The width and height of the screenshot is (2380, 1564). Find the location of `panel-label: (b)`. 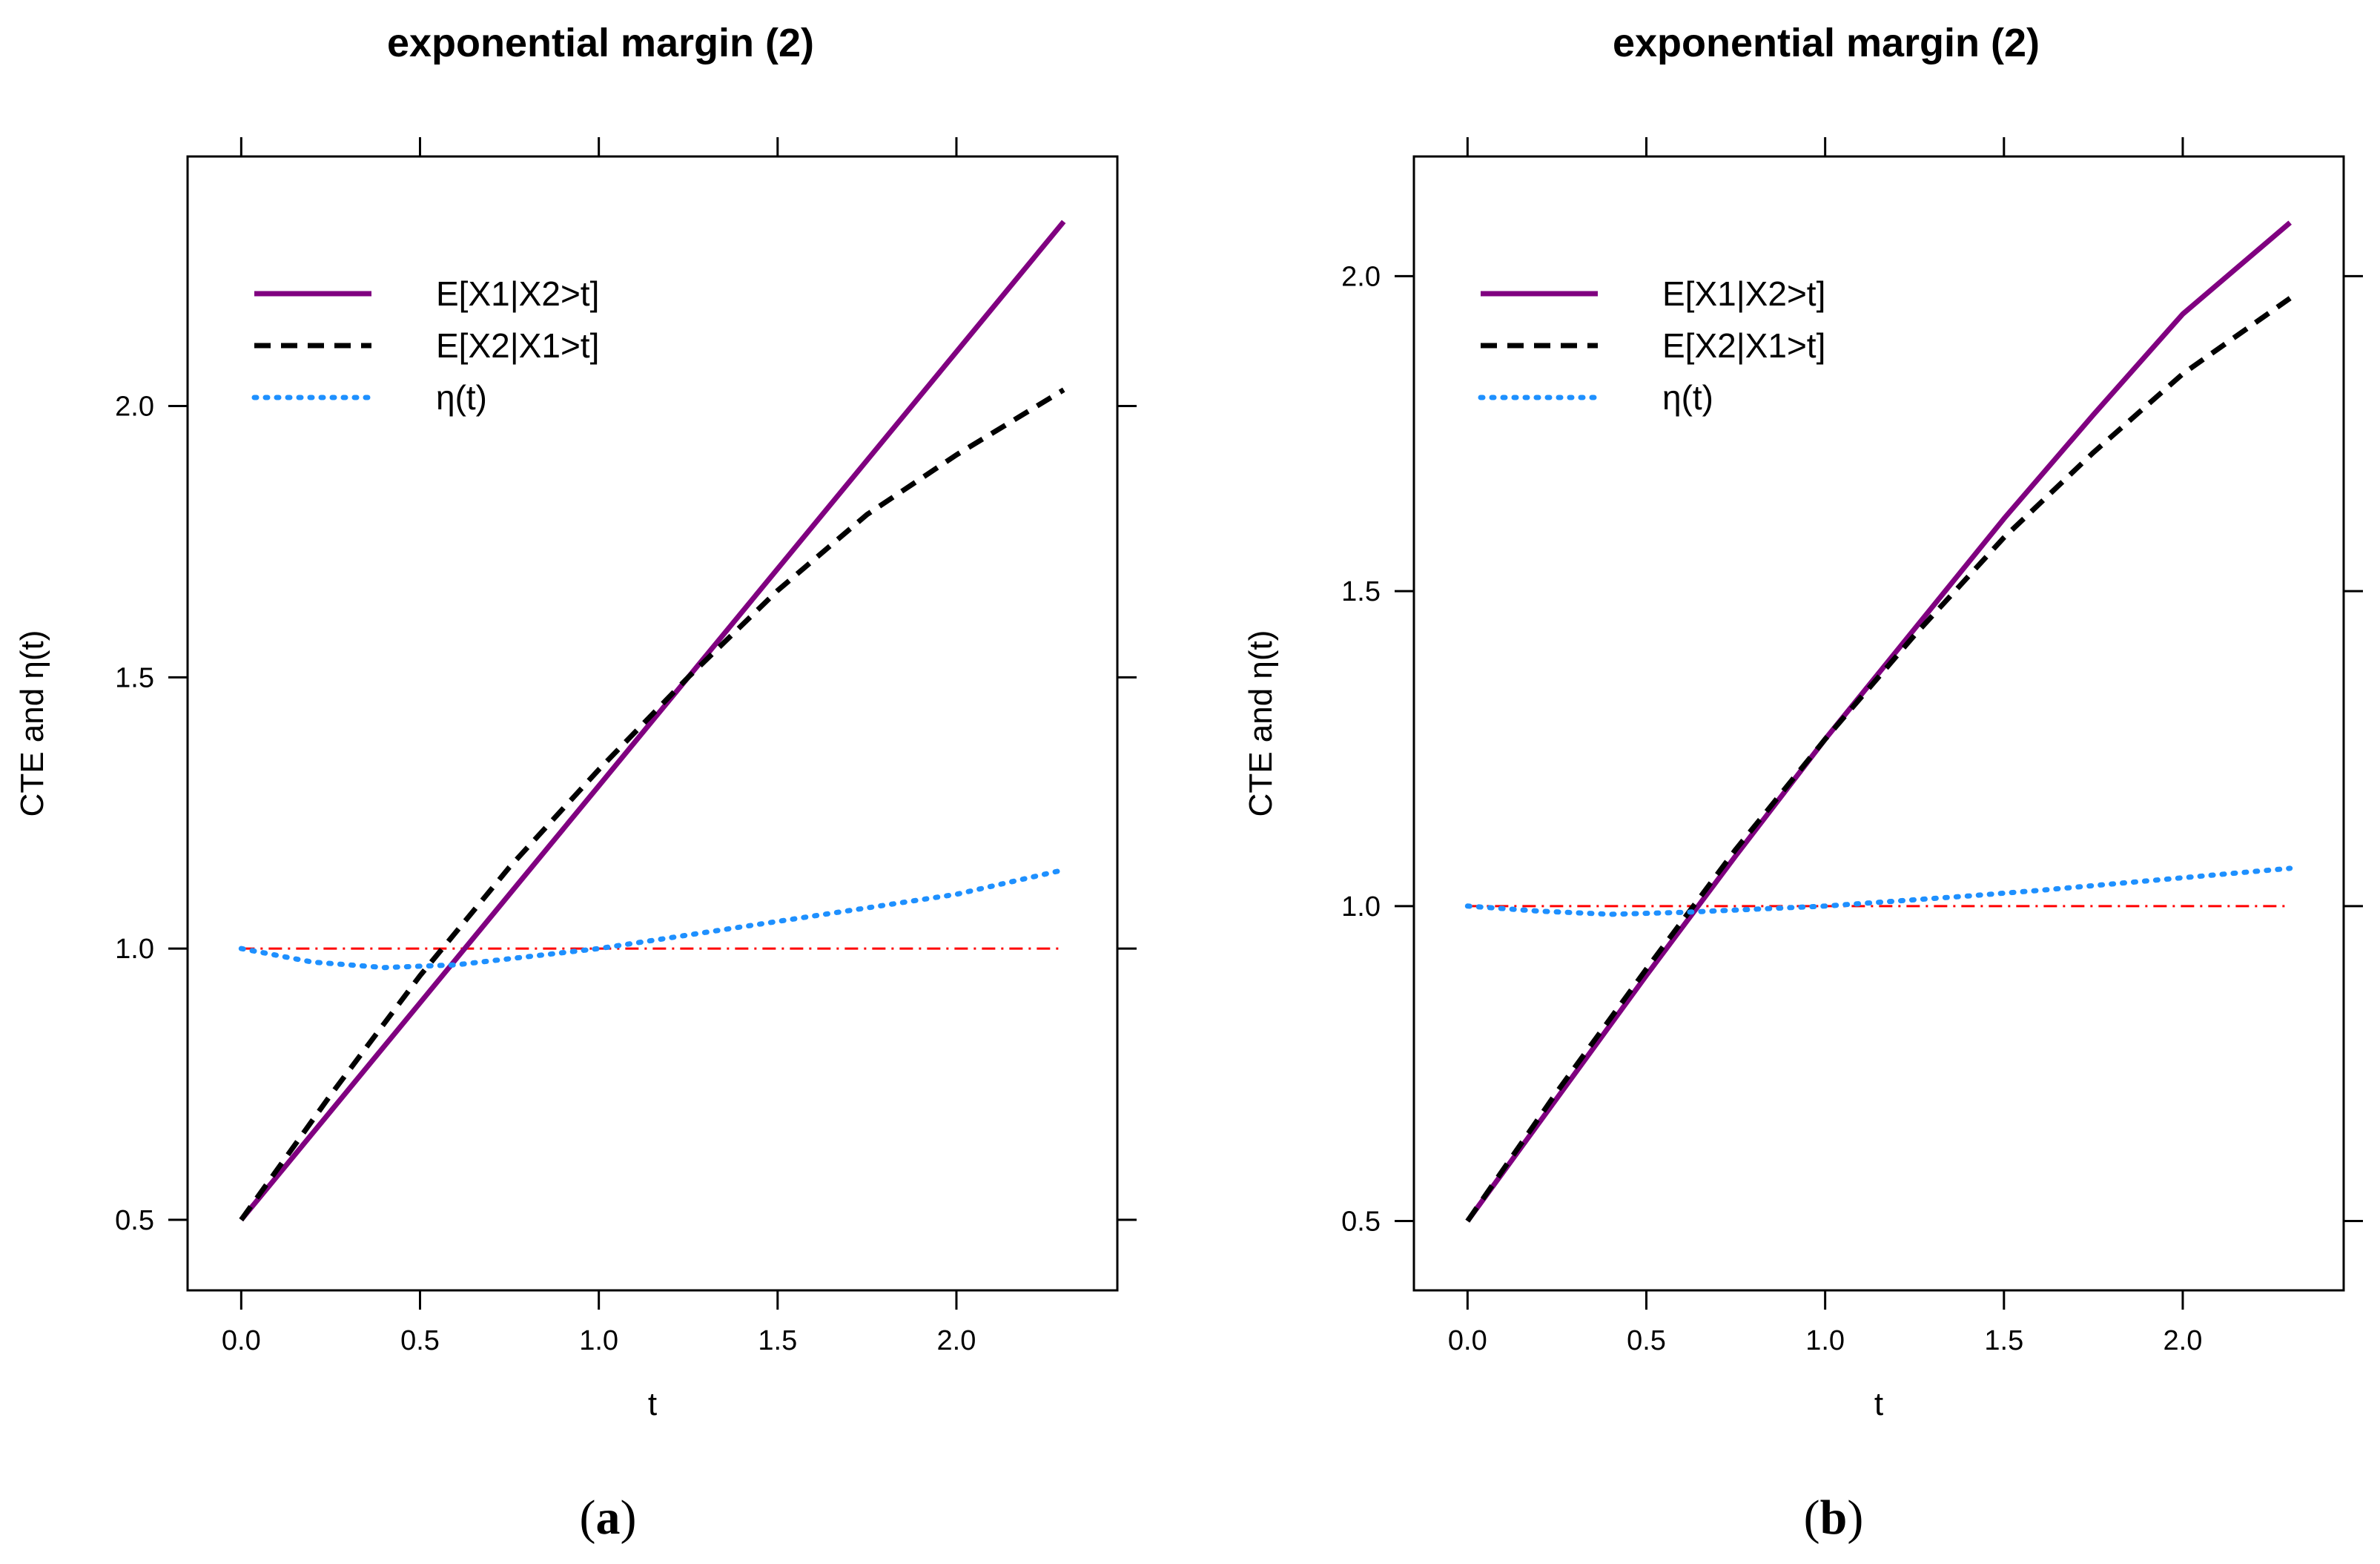

panel-label: (b) is located at coordinates (1834, 1518).